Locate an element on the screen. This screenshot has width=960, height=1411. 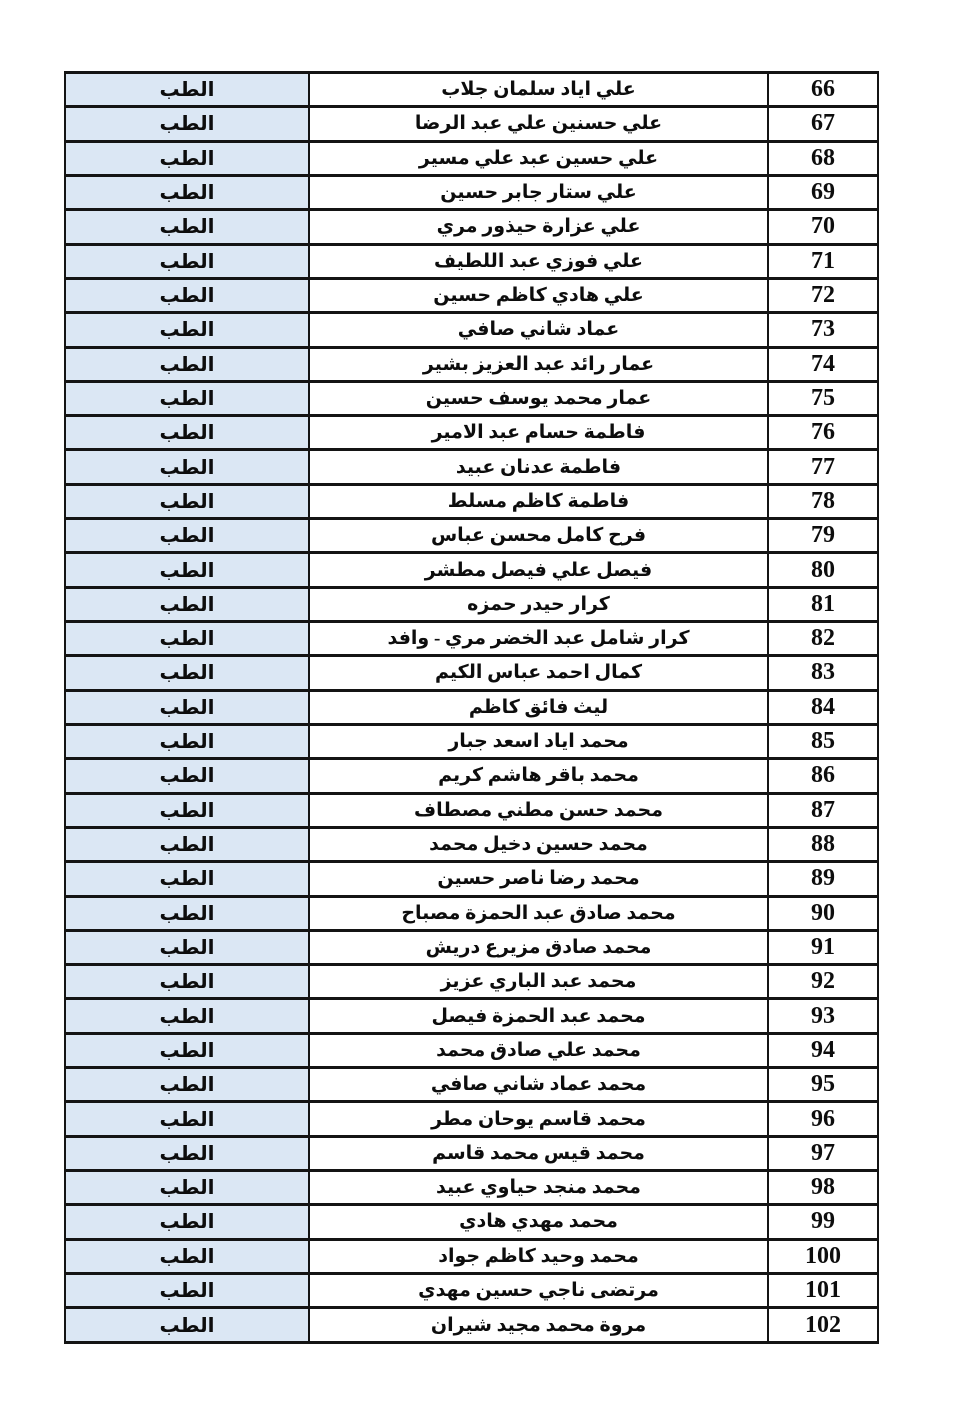
student-name-cell: فيصل علي فيصل مطشر is located at coordinates (538, 570).